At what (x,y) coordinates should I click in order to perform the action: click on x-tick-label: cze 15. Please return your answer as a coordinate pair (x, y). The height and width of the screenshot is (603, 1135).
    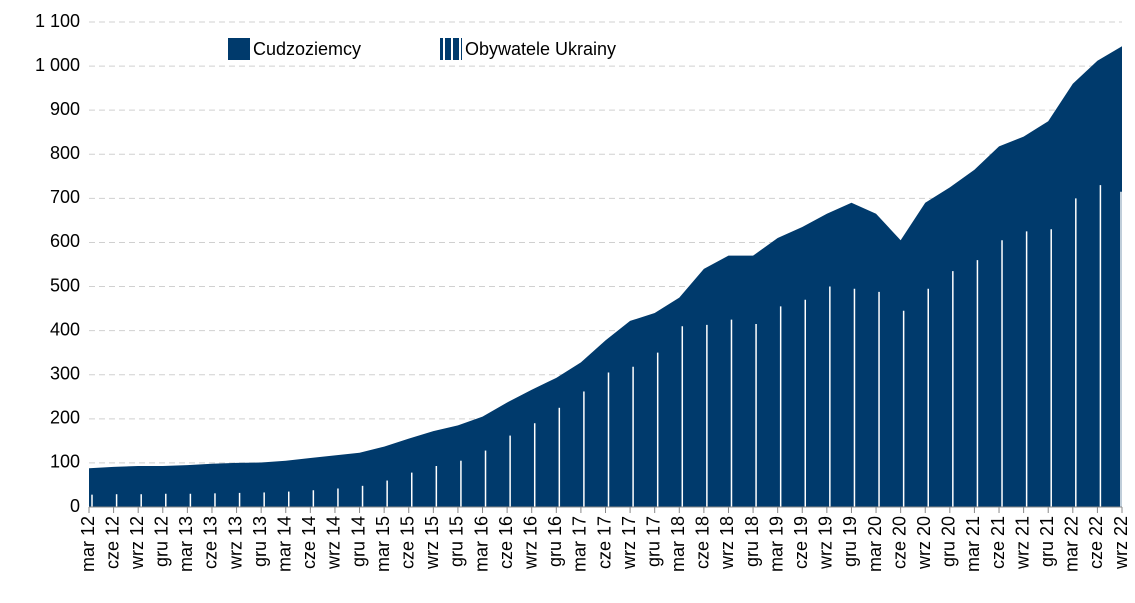
    Looking at the image, I should click on (407, 542).